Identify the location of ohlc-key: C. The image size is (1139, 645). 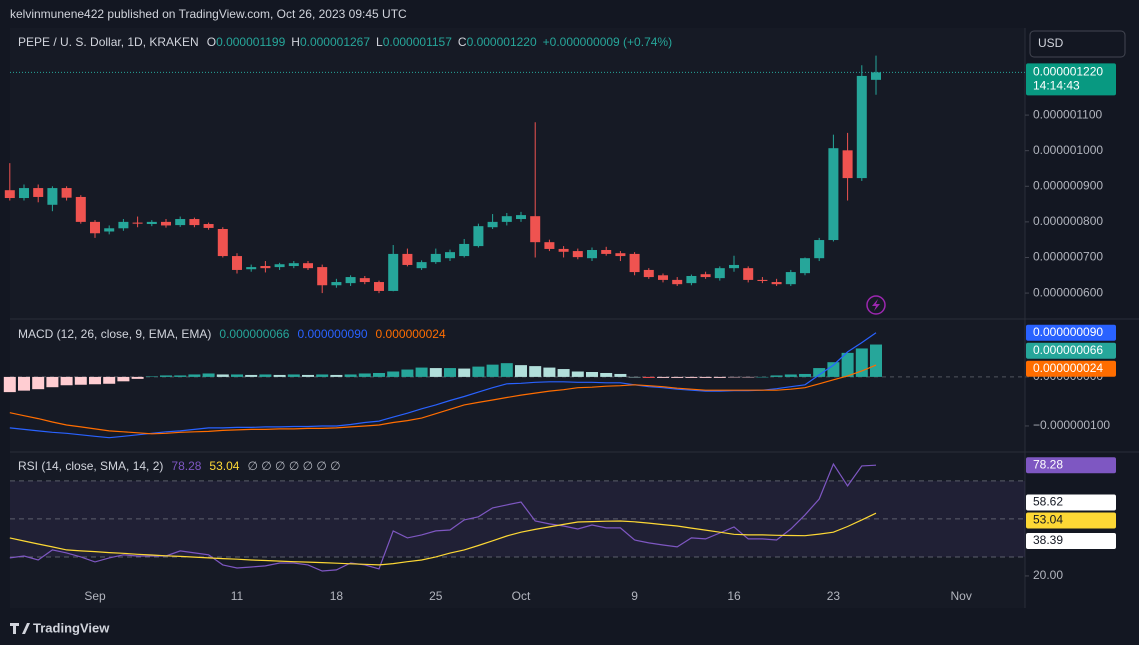
(462, 42).